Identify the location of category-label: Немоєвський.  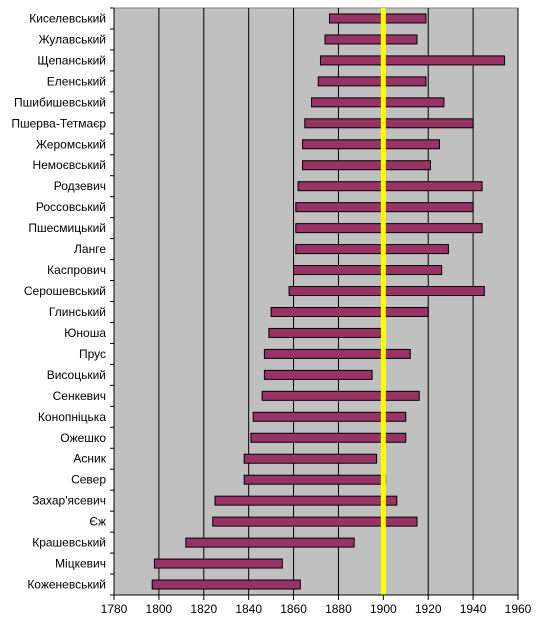
(69, 165).